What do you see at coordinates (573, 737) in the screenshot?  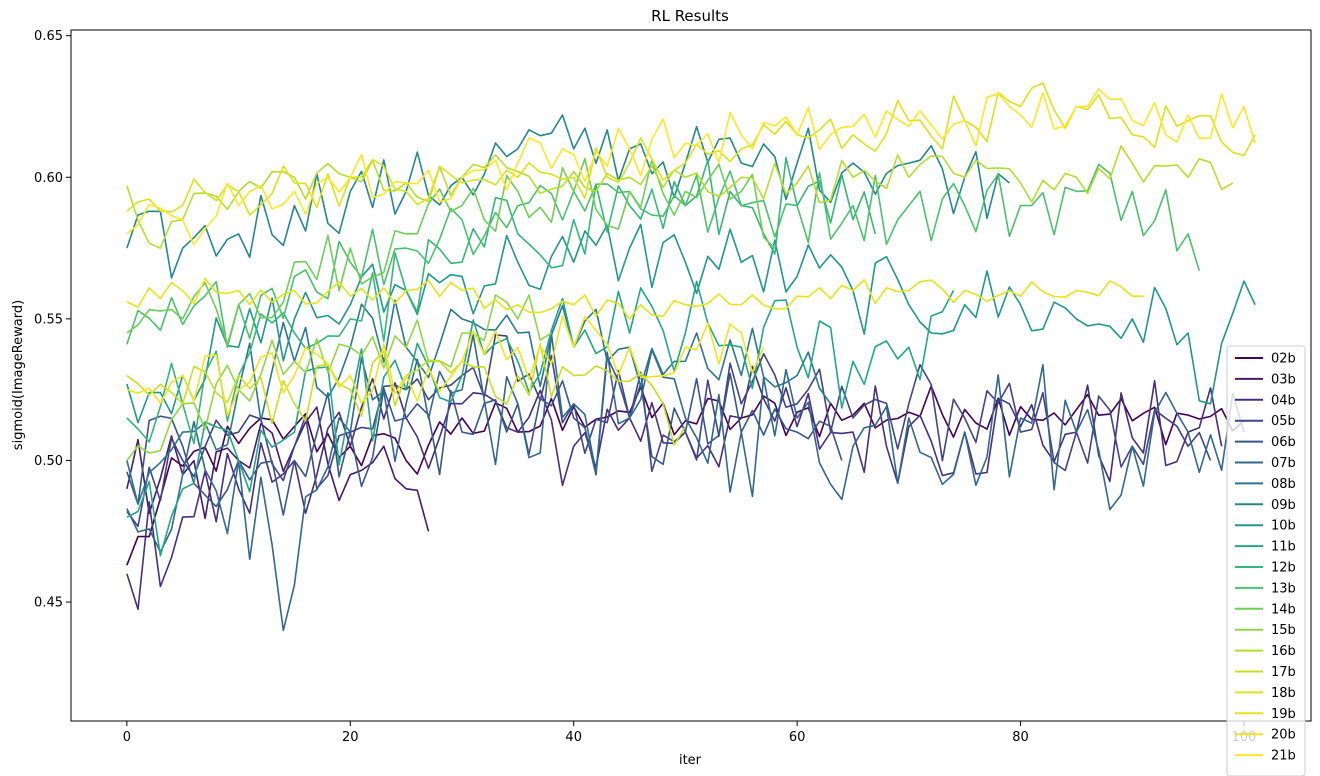 I see `x-tick-label: 40` at bounding box center [573, 737].